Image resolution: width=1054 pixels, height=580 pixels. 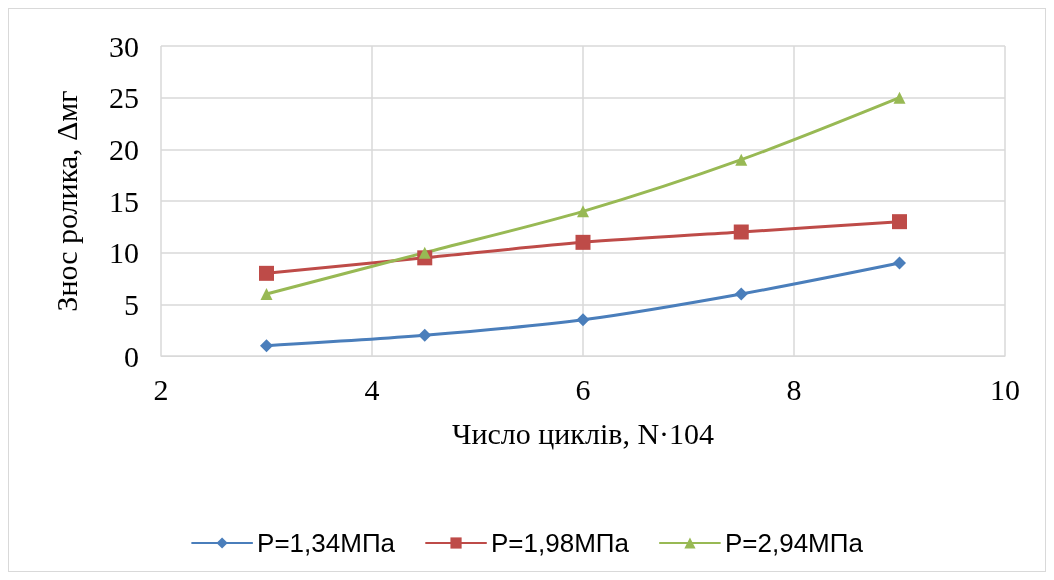 I want to click on y-tick-label: 15, so click(x=124, y=201).